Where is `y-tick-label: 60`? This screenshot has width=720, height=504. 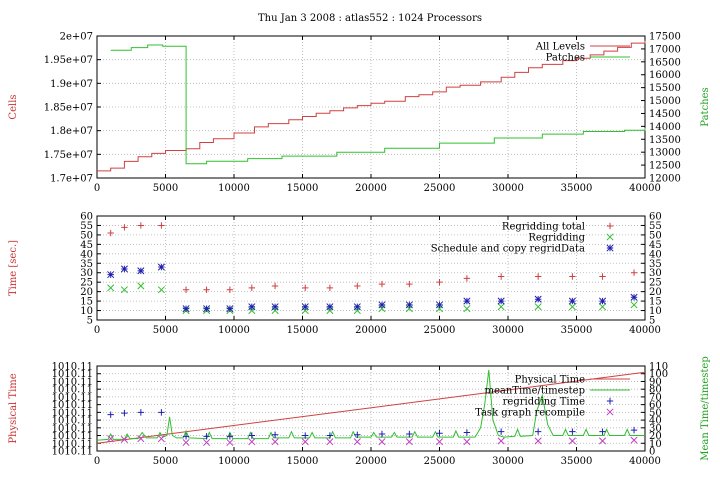
y-tick-label: 60 is located at coordinates (86, 217).